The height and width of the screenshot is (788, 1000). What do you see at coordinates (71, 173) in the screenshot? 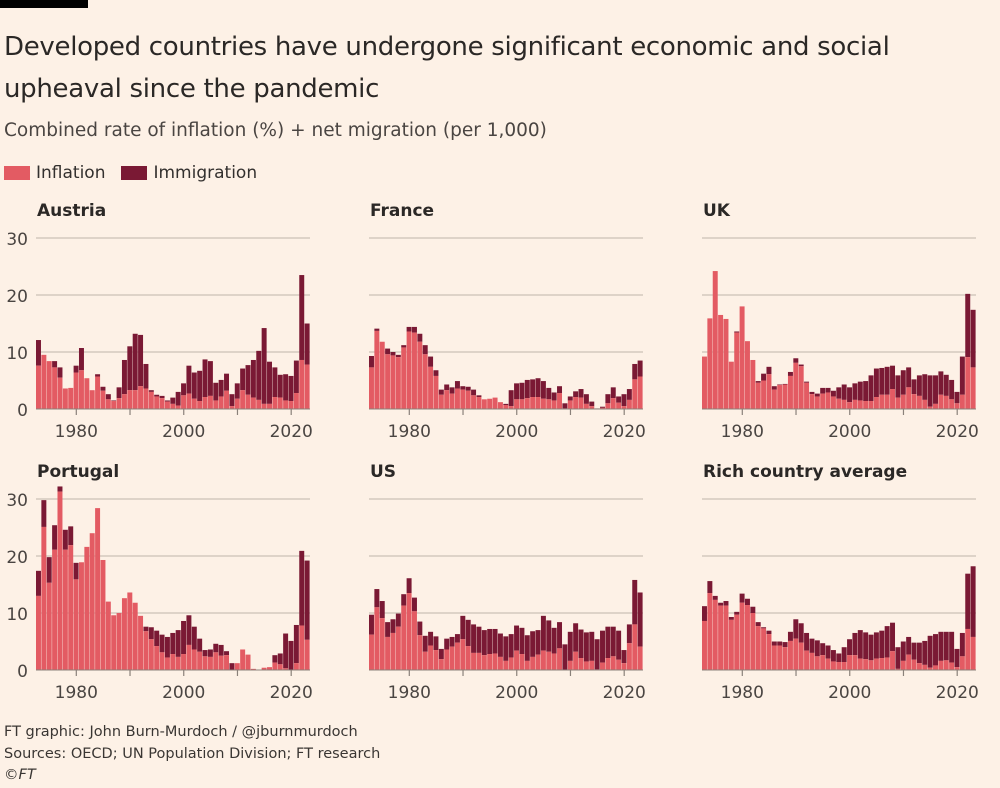
I see `legend-label-inflation: Inflation` at bounding box center [71, 173].